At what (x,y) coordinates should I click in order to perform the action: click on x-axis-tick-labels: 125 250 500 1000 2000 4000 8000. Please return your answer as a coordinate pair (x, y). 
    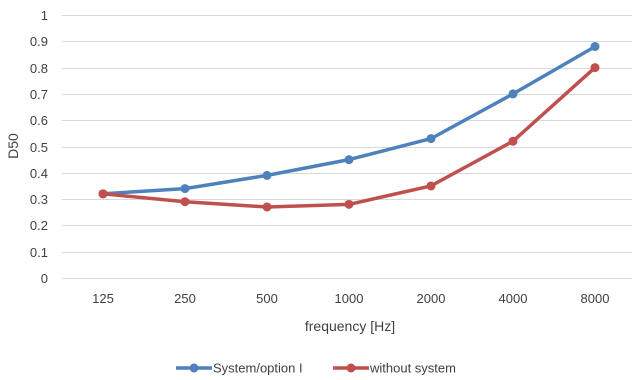
    Looking at the image, I should click on (350, 298).